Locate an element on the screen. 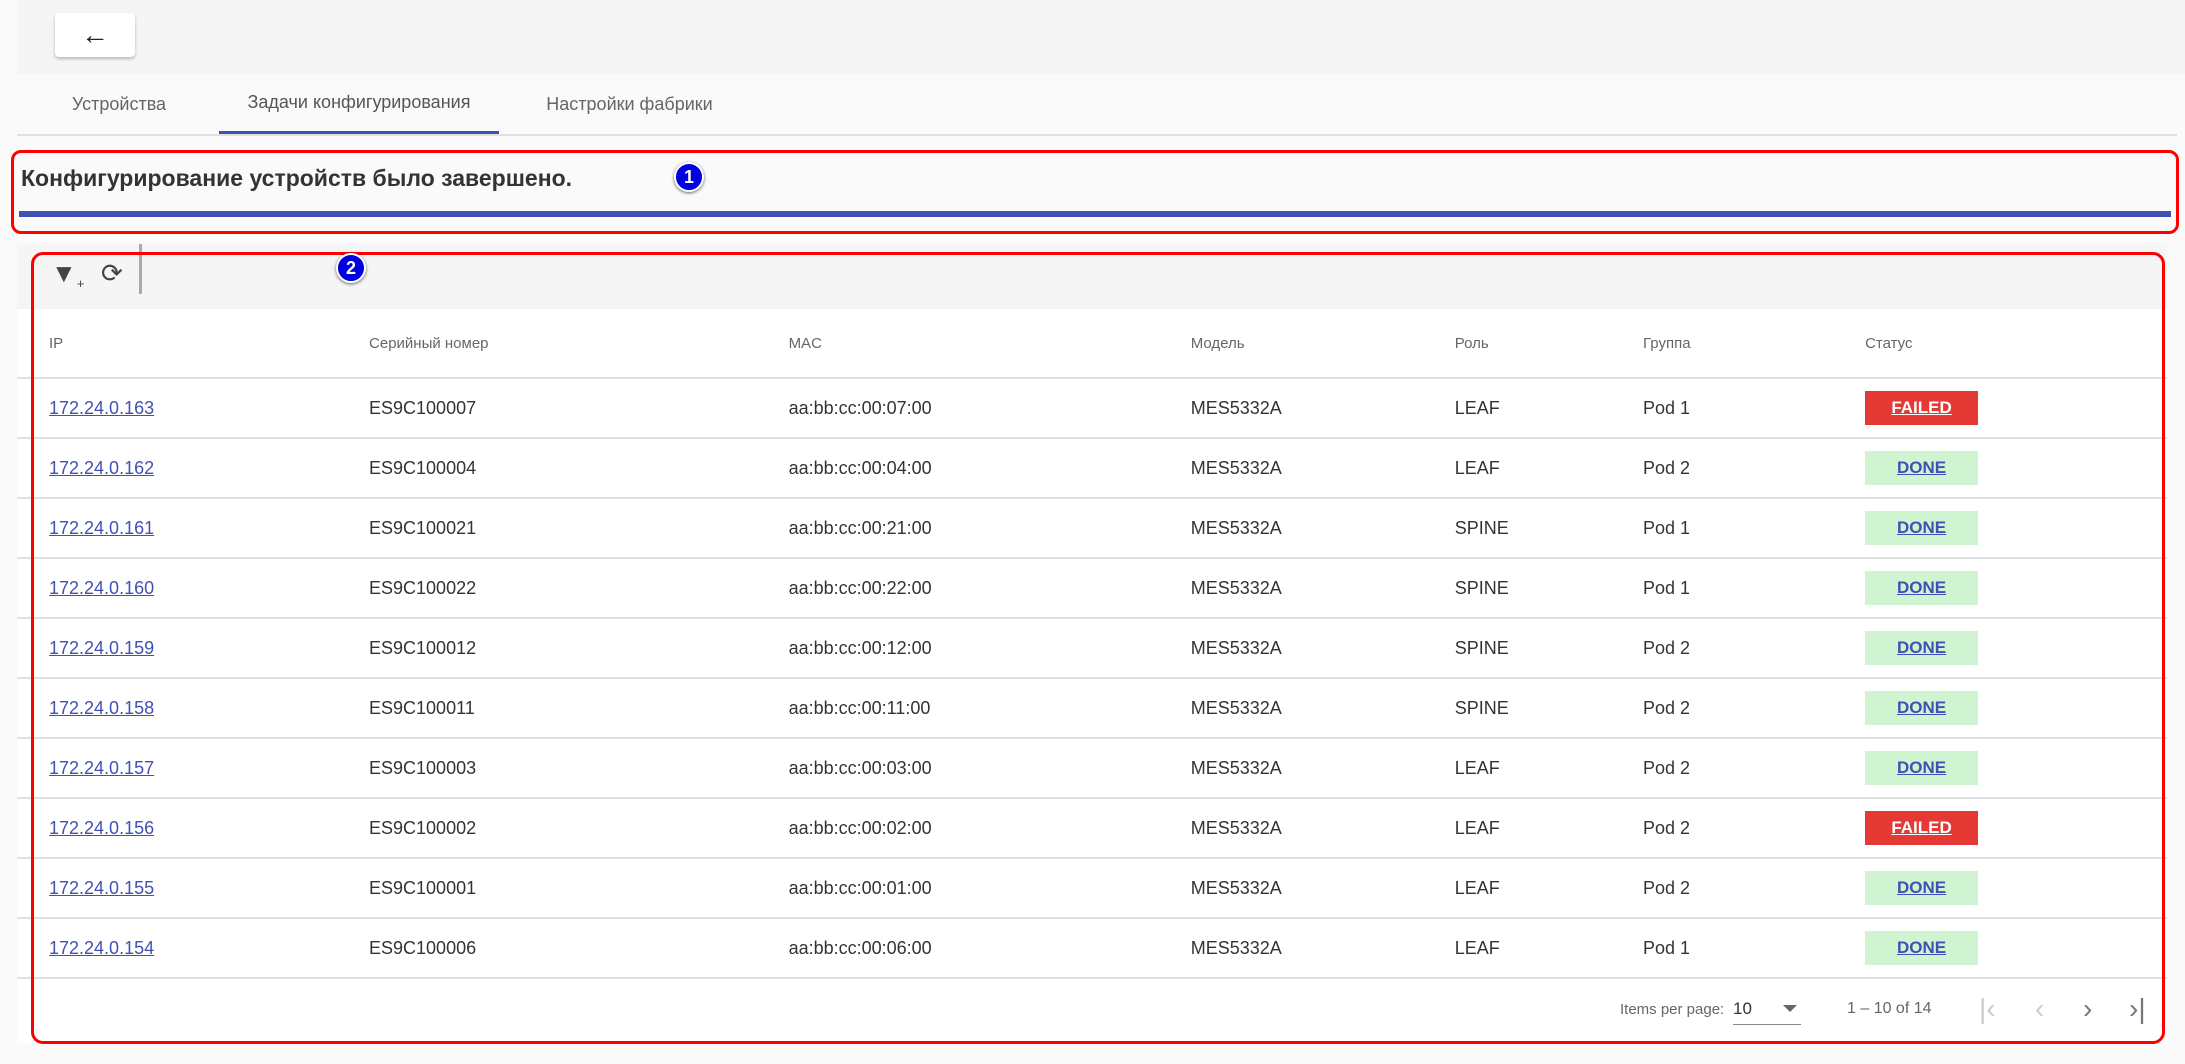  ip-link: 172.24.0.161 is located at coordinates (102, 527).